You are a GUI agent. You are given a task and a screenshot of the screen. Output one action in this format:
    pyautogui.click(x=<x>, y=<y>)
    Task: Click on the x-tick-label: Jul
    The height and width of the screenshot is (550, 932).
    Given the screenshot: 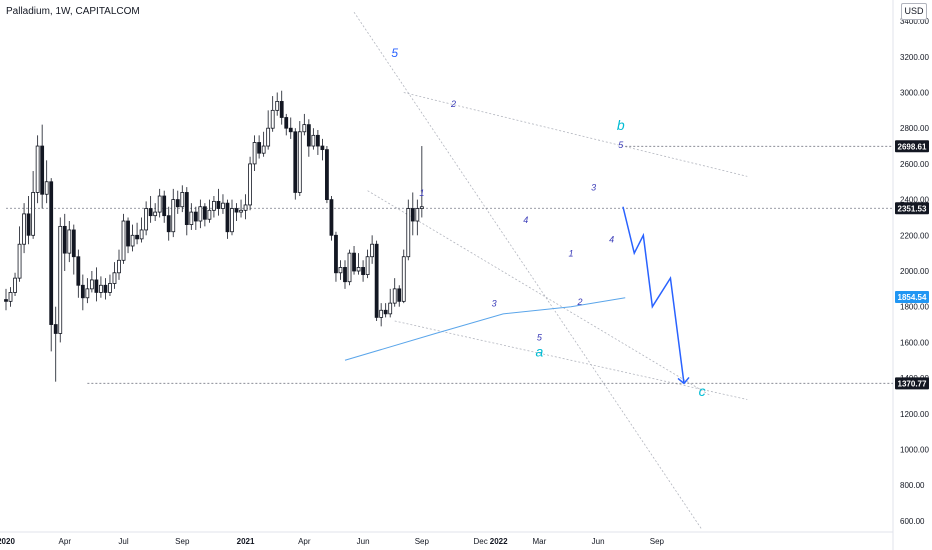 What is the action you would take?
    pyautogui.click(x=123, y=541)
    